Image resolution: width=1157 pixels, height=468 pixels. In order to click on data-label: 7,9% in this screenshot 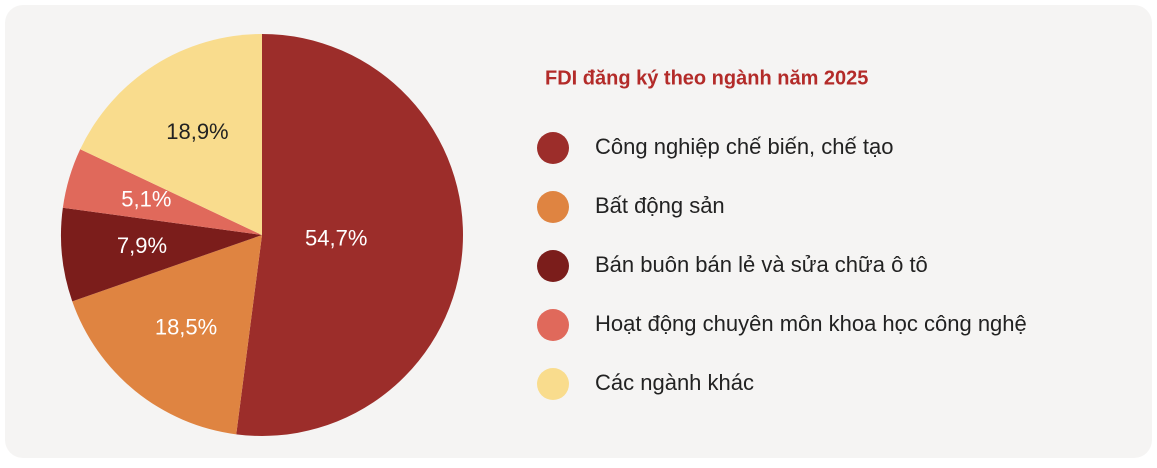, I will do `click(142, 245)`.